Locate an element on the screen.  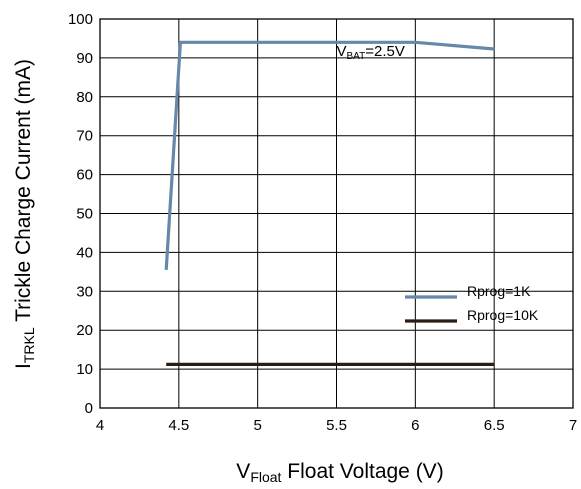
y-tick-label-10: 100 is located at coordinates (80, 19).